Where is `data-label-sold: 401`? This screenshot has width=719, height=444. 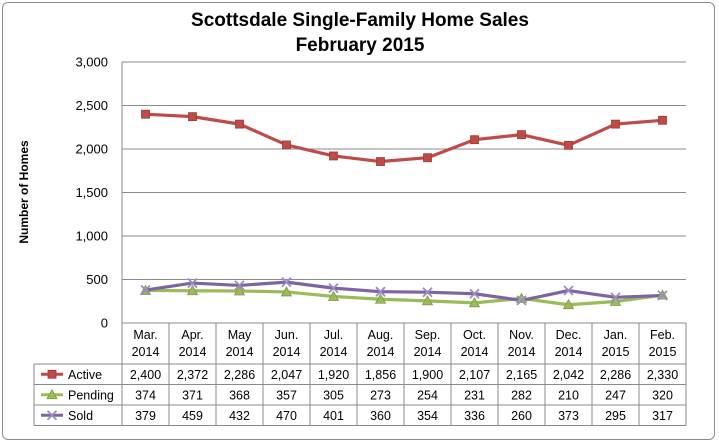
data-label-sold: 401 is located at coordinates (333, 416).